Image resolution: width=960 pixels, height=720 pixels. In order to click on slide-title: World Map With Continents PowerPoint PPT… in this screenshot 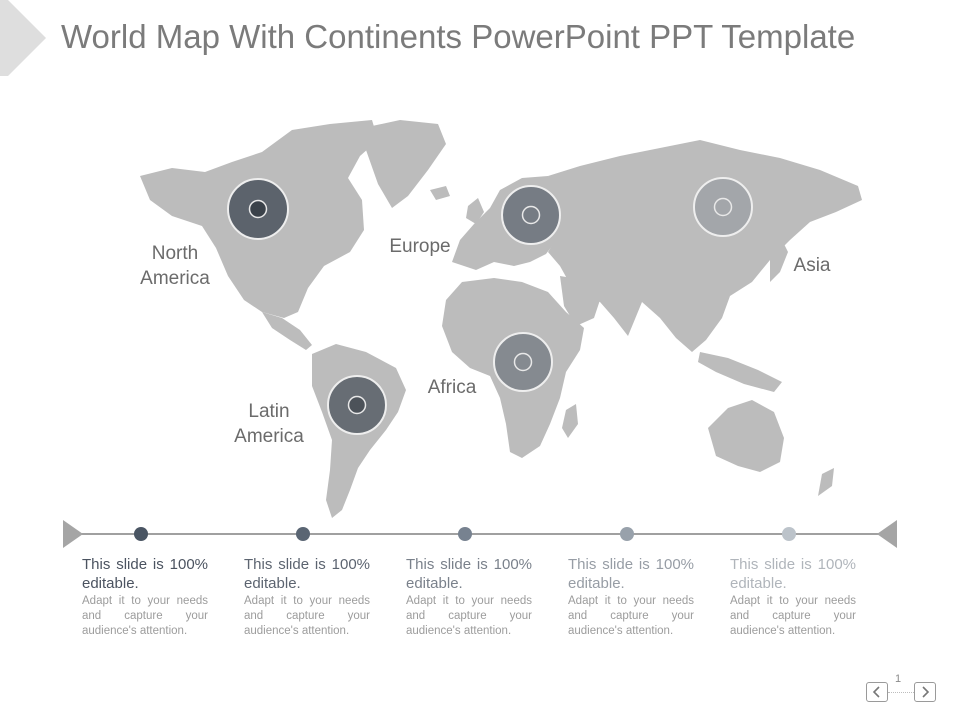, I will do `click(458, 36)`.